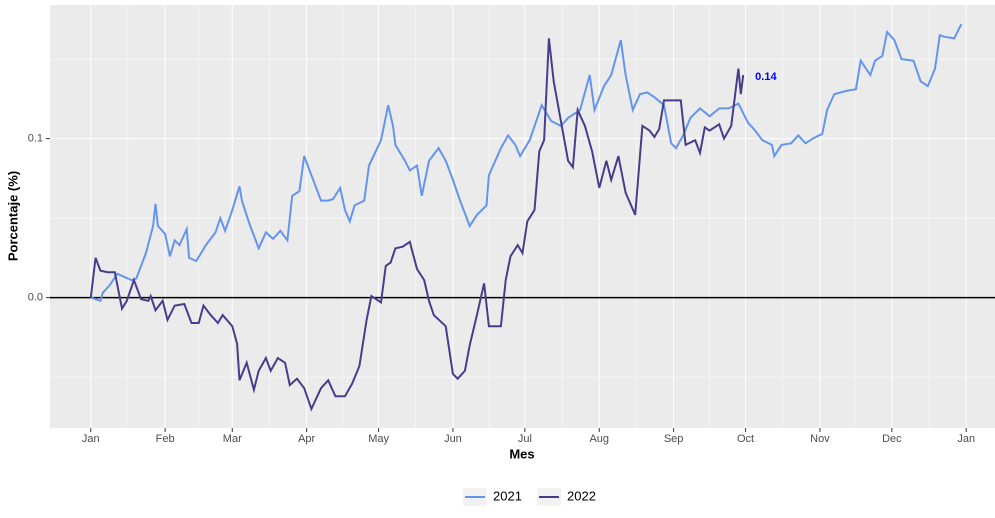 This screenshot has width=995, height=518. Describe the element at coordinates (35, 138) in the screenshot. I see `y-tick-label: 0.1` at that location.